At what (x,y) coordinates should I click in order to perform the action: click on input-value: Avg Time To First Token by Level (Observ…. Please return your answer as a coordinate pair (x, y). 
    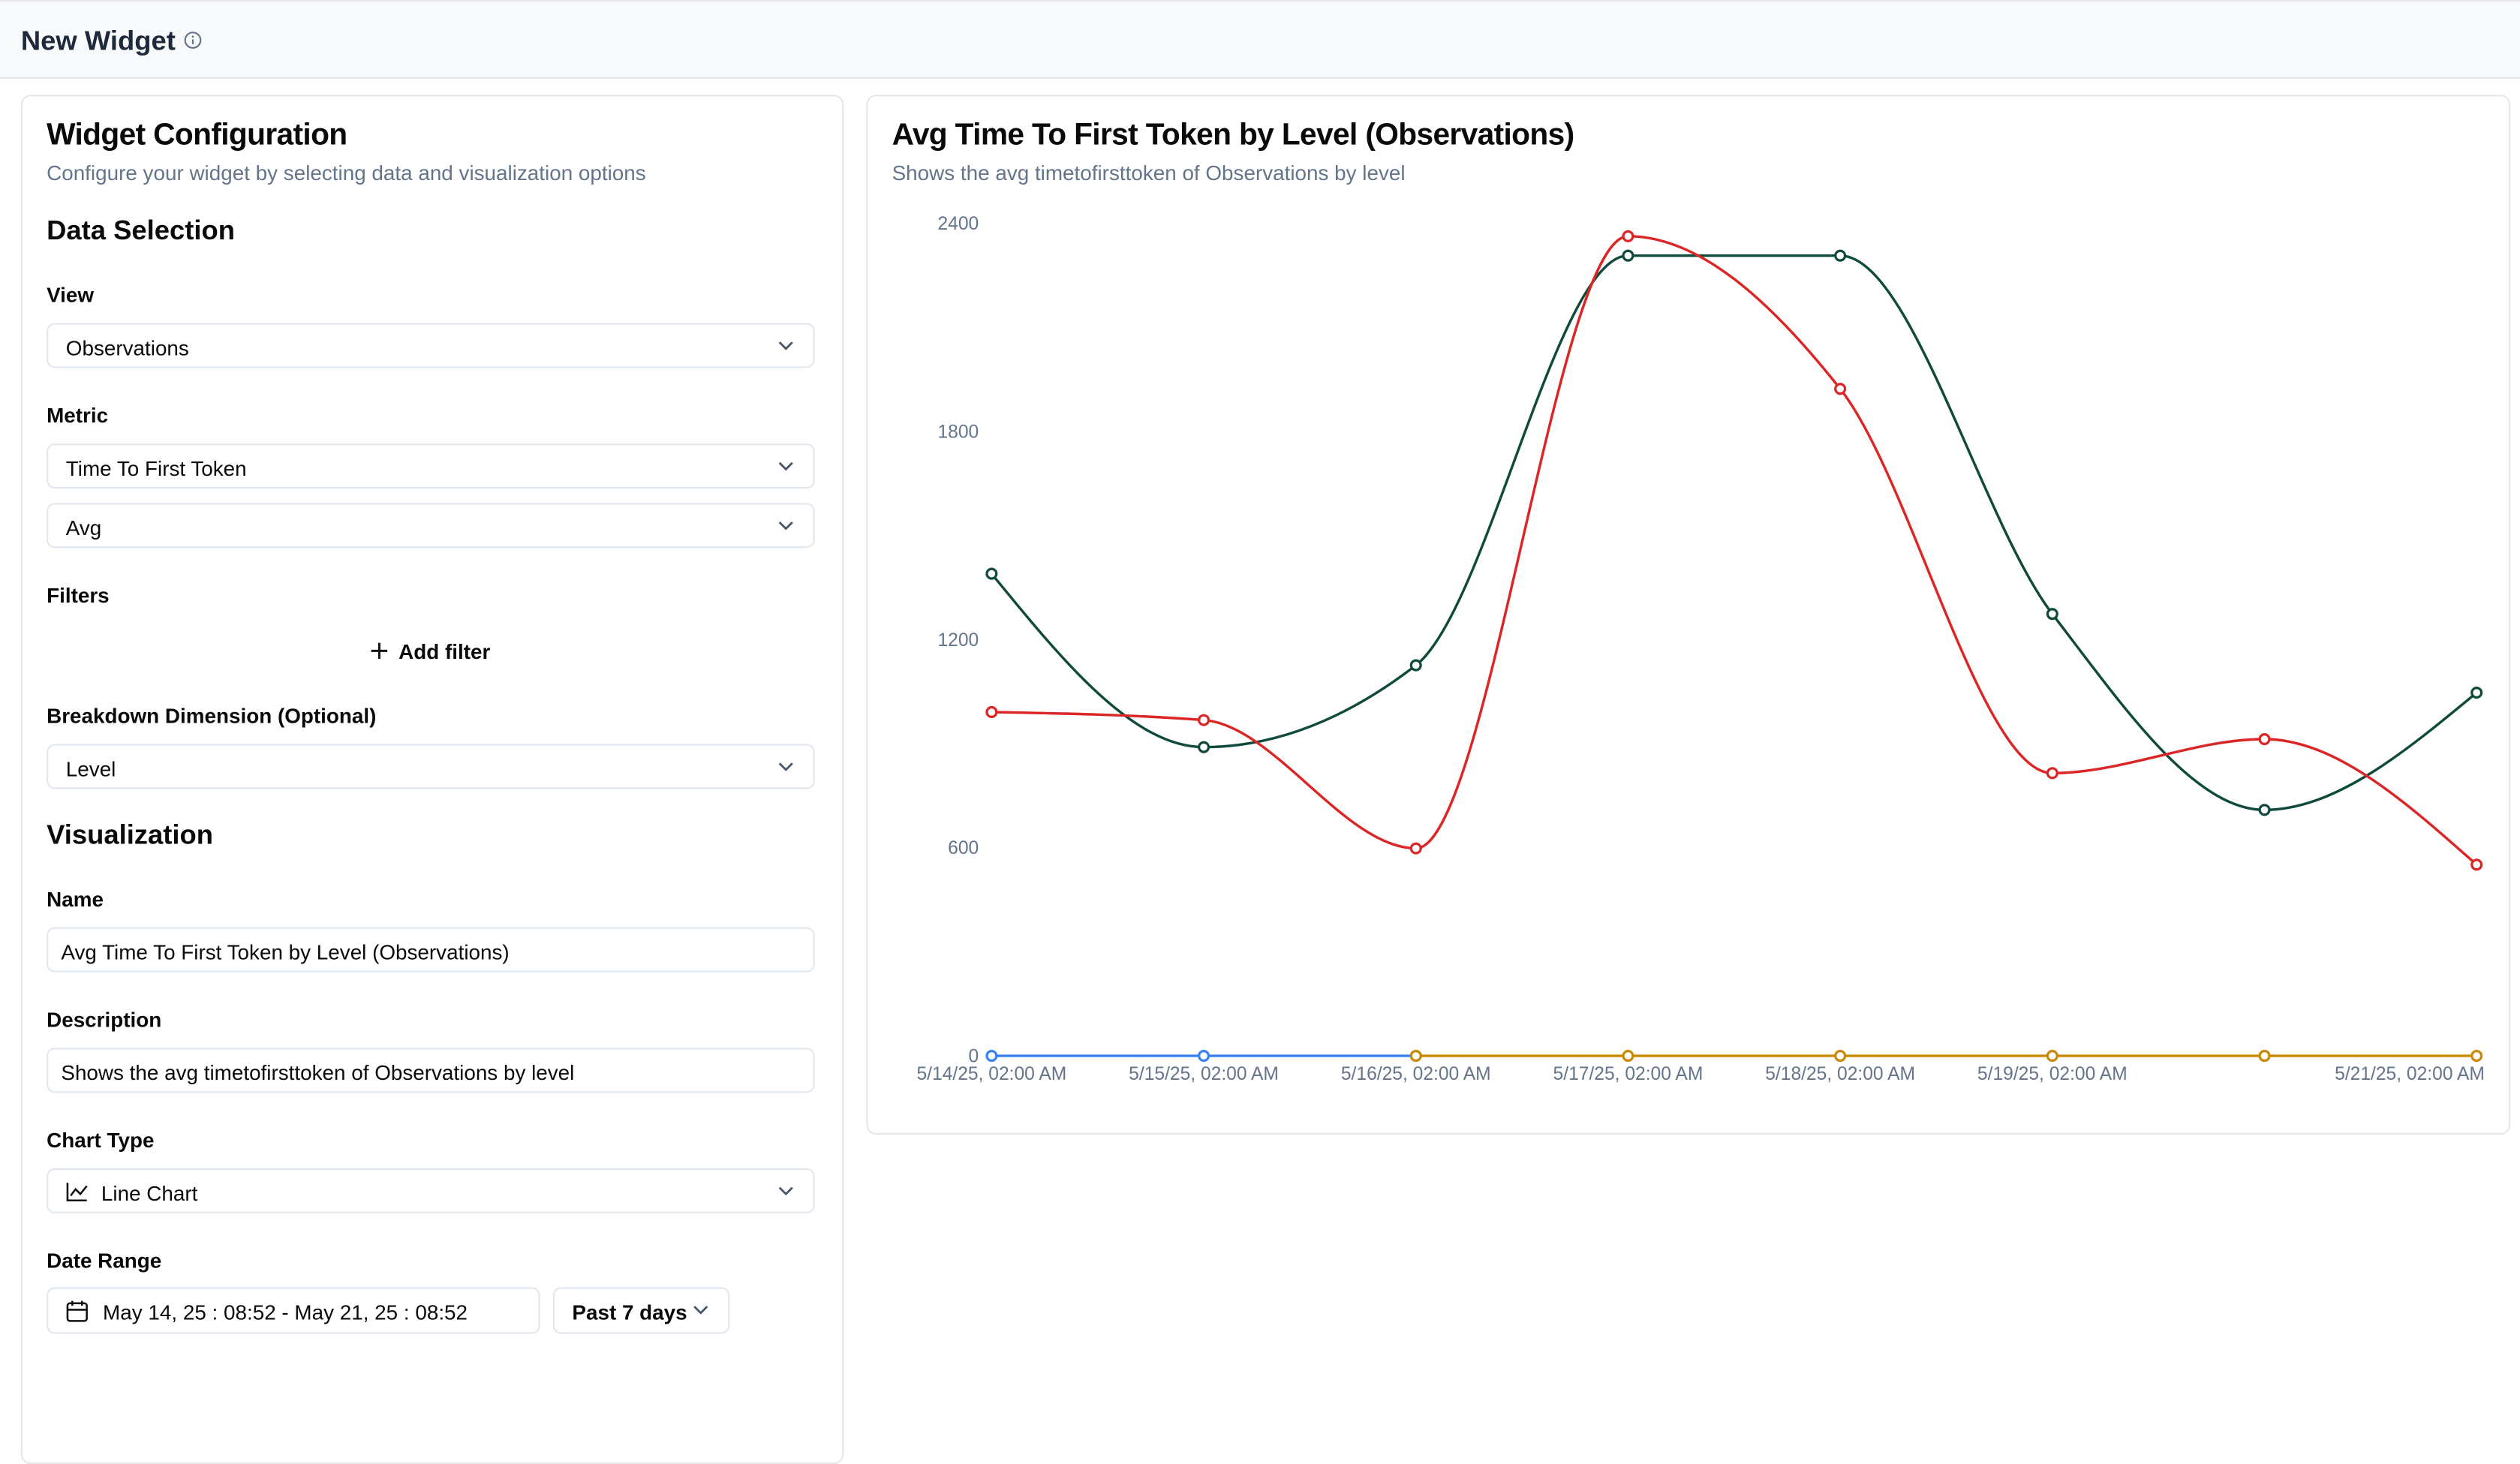
    Looking at the image, I should click on (285, 951).